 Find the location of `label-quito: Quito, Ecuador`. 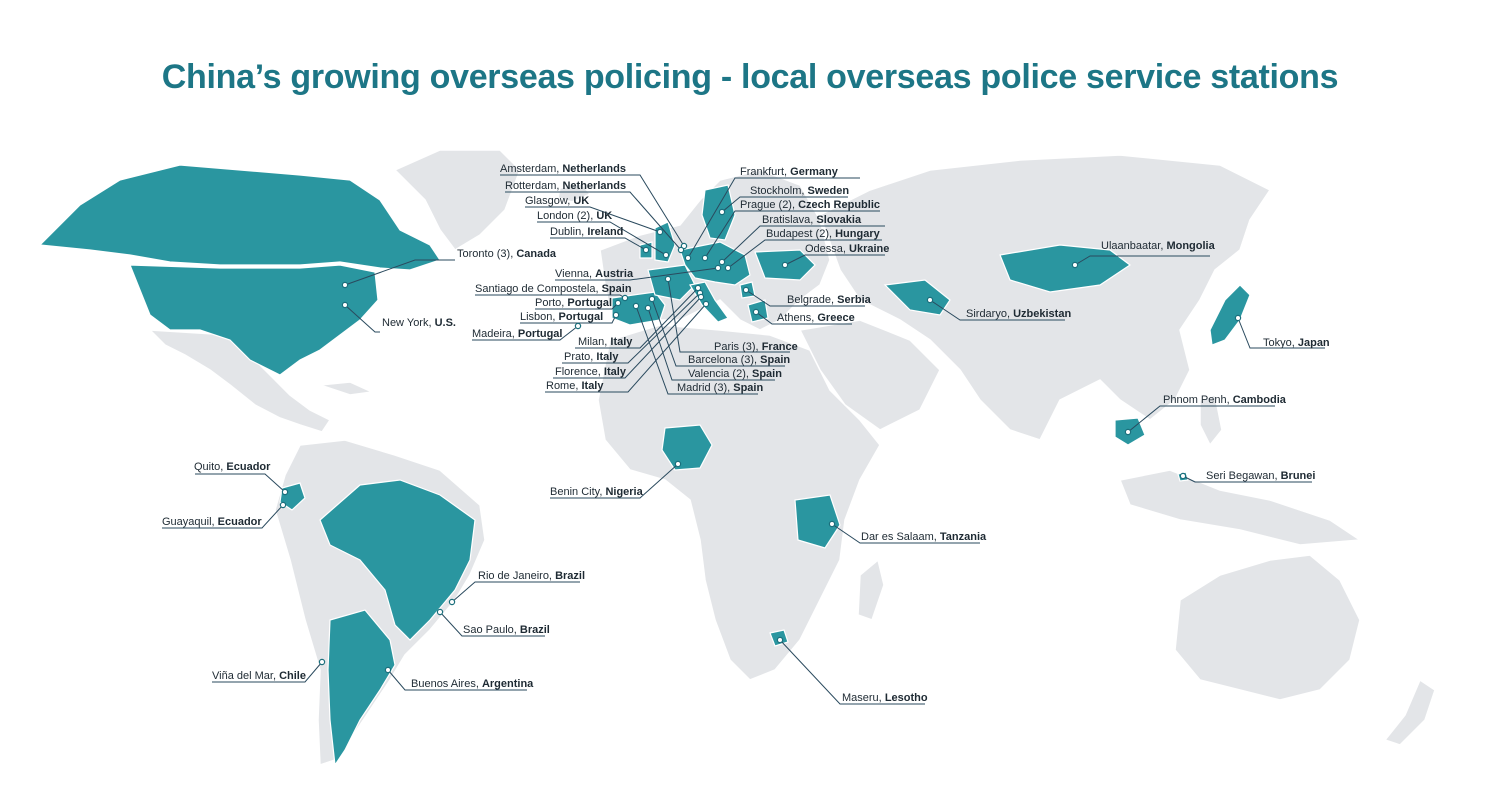

label-quito: Quito, Ecuador is located at coordinates (232, 467).